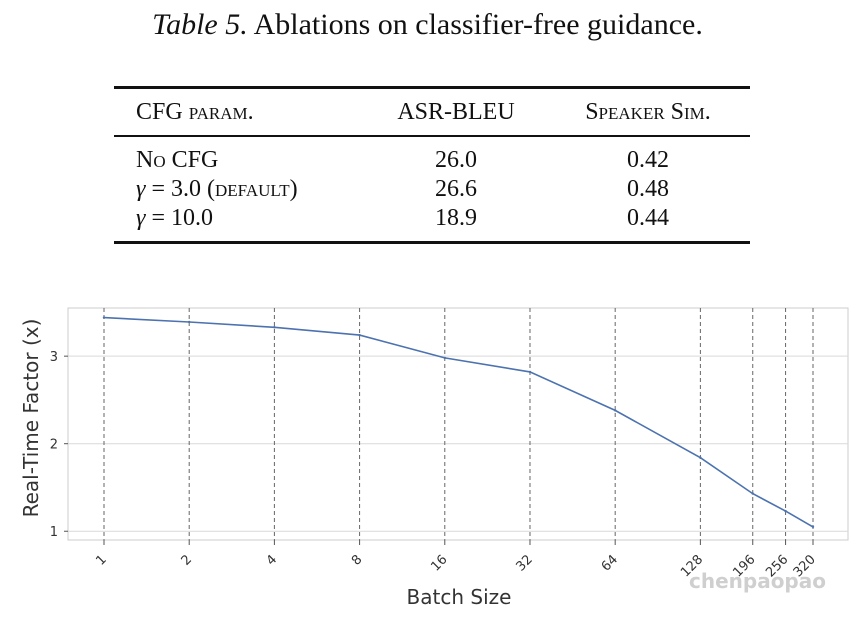  What do you see at coordinates (357, 560) in the screenshot?
I see `x-tick-label: 8` at bounding box center [357, 560].